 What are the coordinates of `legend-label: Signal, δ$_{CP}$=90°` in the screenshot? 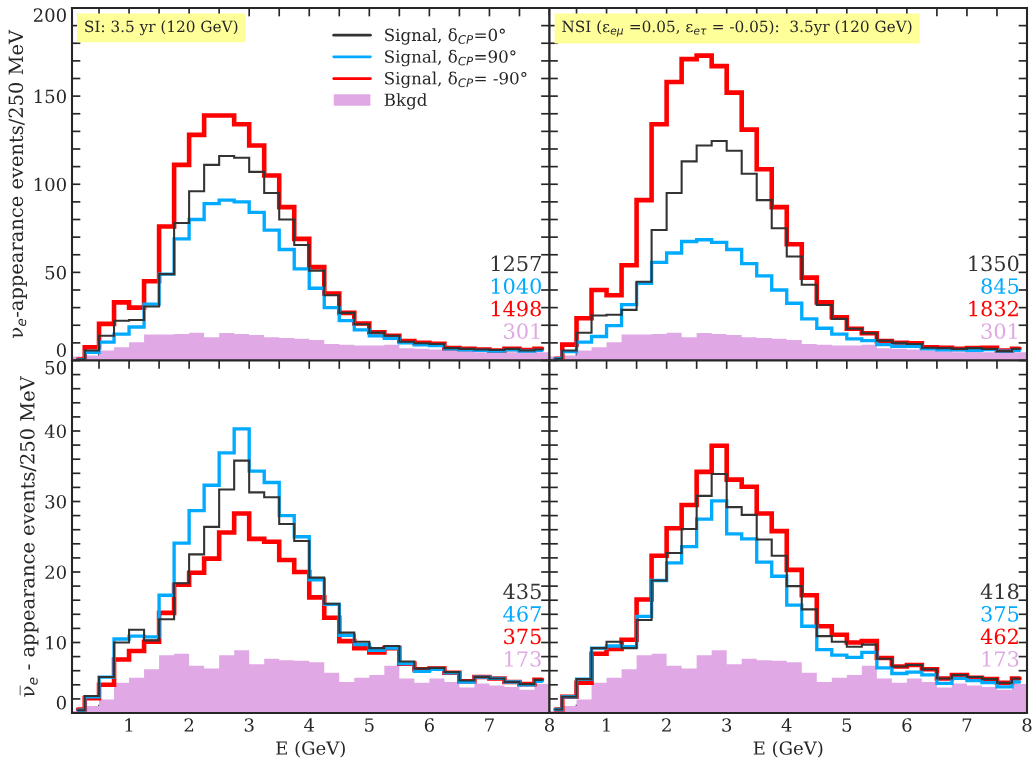 It's located at (450, 58).